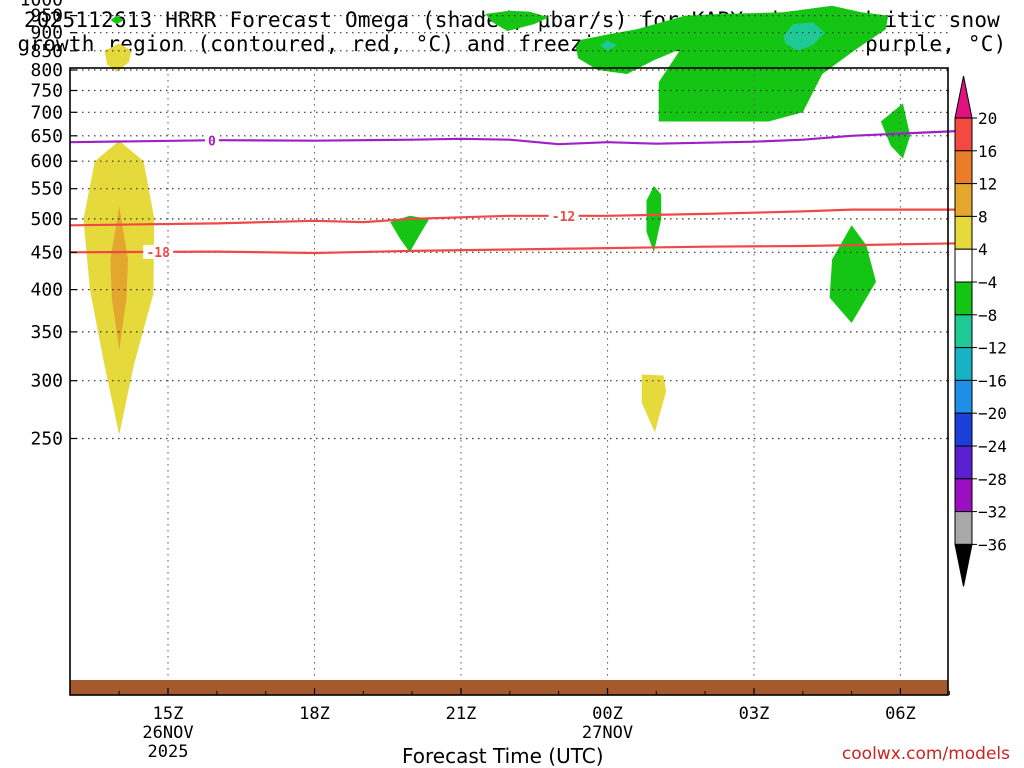 The width and height of the screenshot is (1024, 768). Describe the element at coordinates (987, 184) in the screenshot. I see `colorbar-label: 12` at that location.